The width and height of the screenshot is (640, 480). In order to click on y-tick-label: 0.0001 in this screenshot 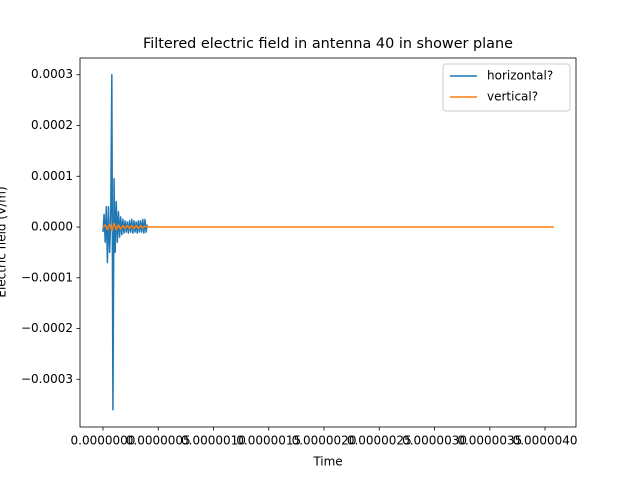, I will do `click(52, 176)`.